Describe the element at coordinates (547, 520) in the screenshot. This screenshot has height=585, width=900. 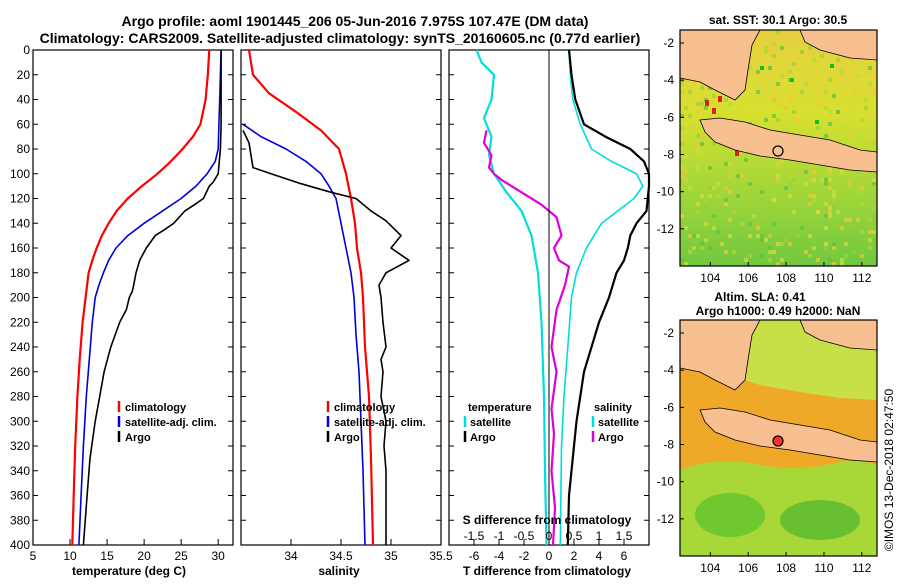
I see `s-difference-xlabel: S difference from climatology` at that location.